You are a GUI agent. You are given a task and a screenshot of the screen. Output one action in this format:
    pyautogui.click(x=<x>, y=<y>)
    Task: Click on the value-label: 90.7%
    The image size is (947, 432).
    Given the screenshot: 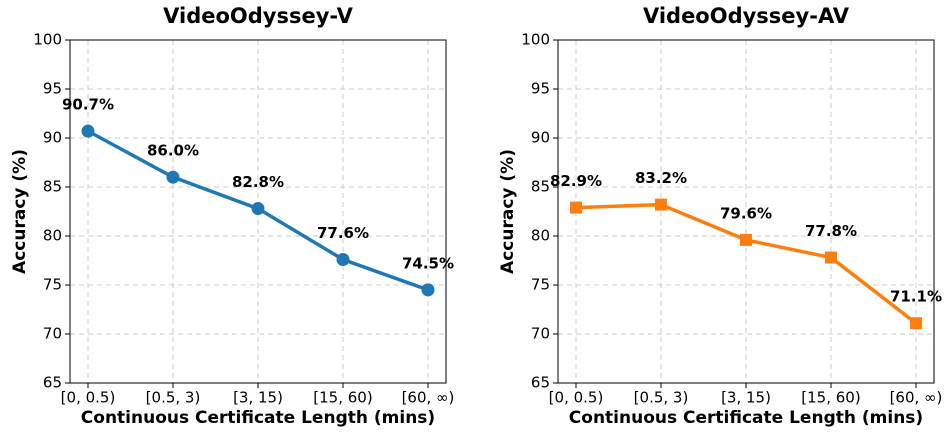 What is the action you would take?
    pyautogui.click(x=88, y=105)
    